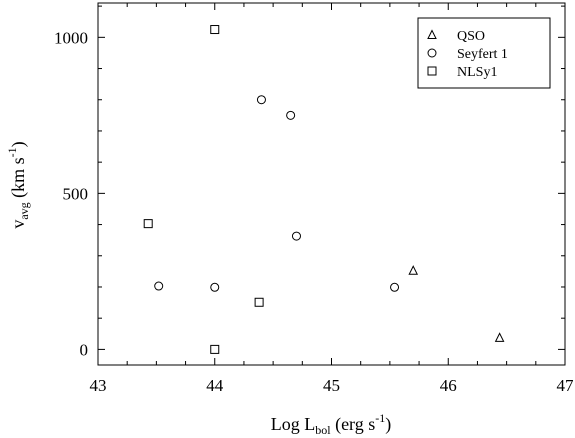 This screenshot has height=438, width=575. I want to click on legend-marker-triangle, so click(432, 34).